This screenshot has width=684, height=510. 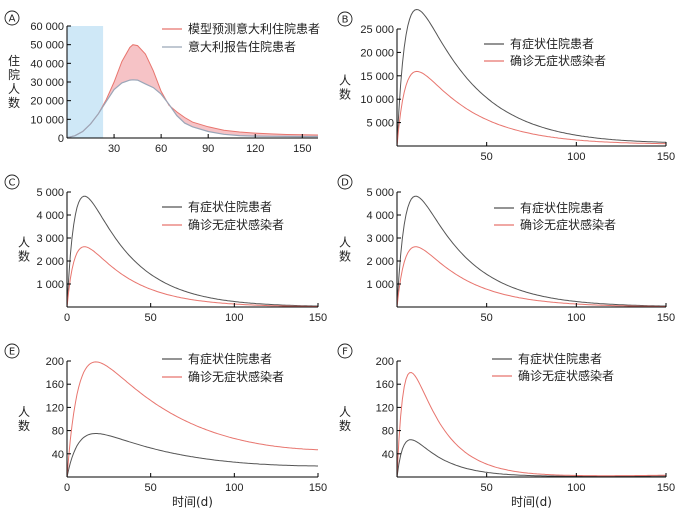 What do you see at coordinates (255, 149) in the screenshot?
I see `x-tick-label: 120` at bounding box center [255, 149].